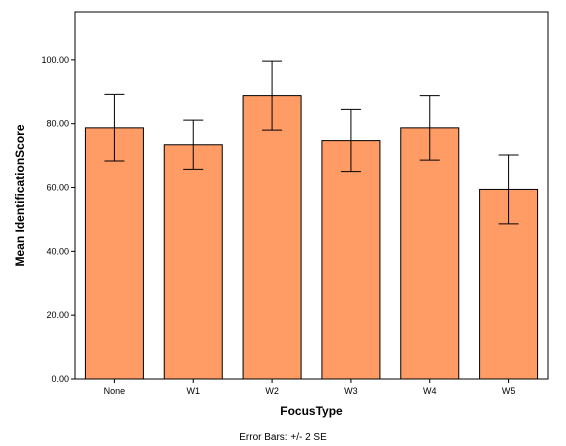  I want to click on y-axis-title: Mean IdentificationScore, so click(20, 195).